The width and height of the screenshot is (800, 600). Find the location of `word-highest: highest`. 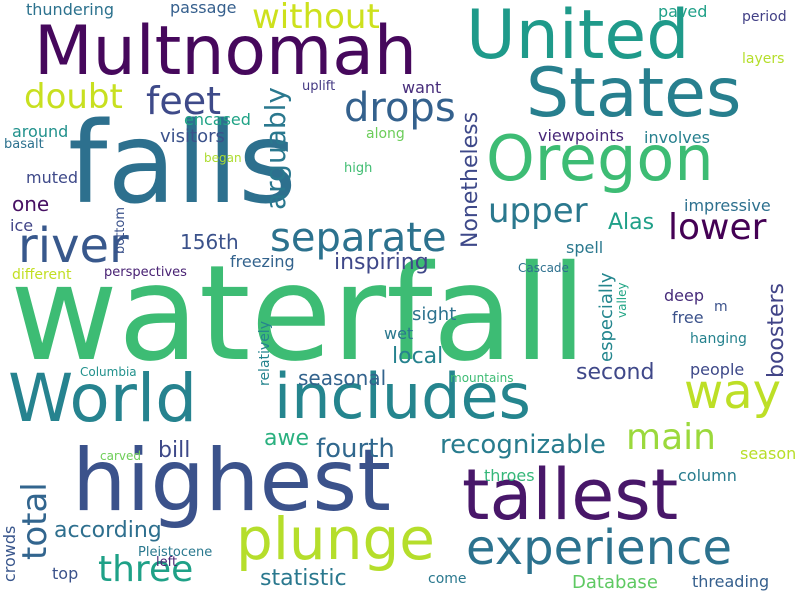

word-highest: highest is located at coordinates (231, 481).